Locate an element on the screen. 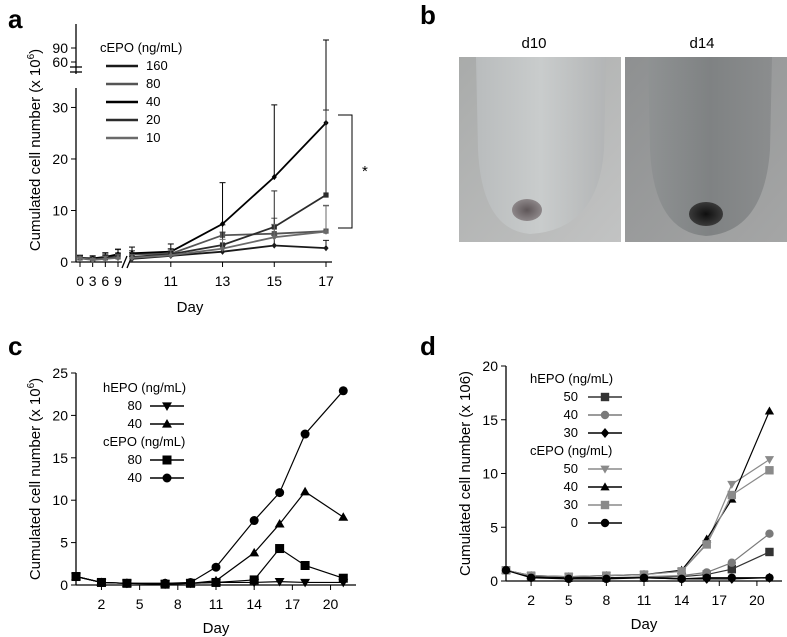 The width and height of the screenshot is (787, 637). legend-title-cepo: cEPO (ng/mL) is located at coordinates (144, 441).